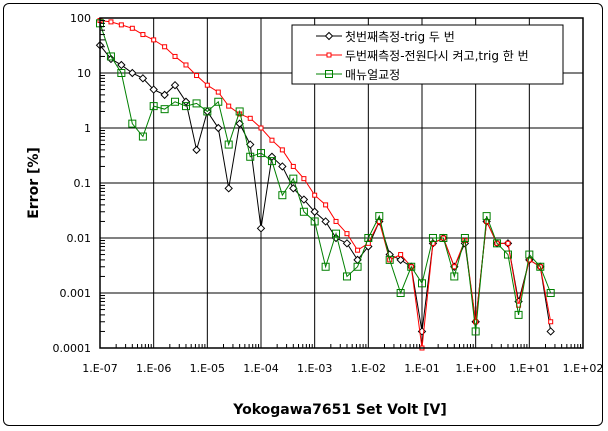  What do you see at coordinates (400, 37) in the screenshot?
I see `legend-label: 첫번째측정-trig 두 번` at bounding box center [400, 37].